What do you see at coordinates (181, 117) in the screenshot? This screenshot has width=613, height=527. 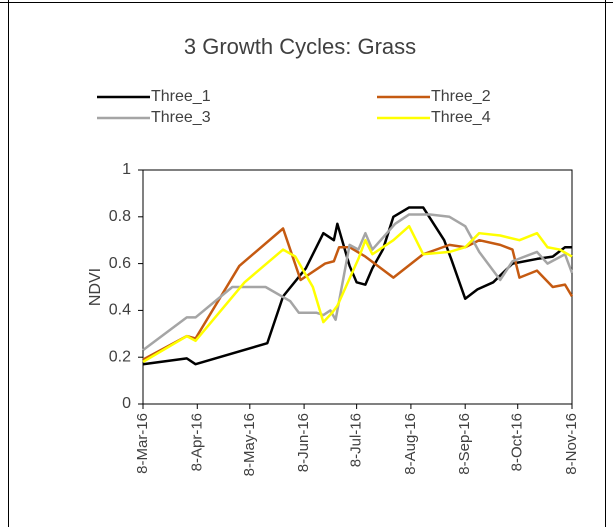 I see `legend-label: Three_3` at bounding box center [181, 117].